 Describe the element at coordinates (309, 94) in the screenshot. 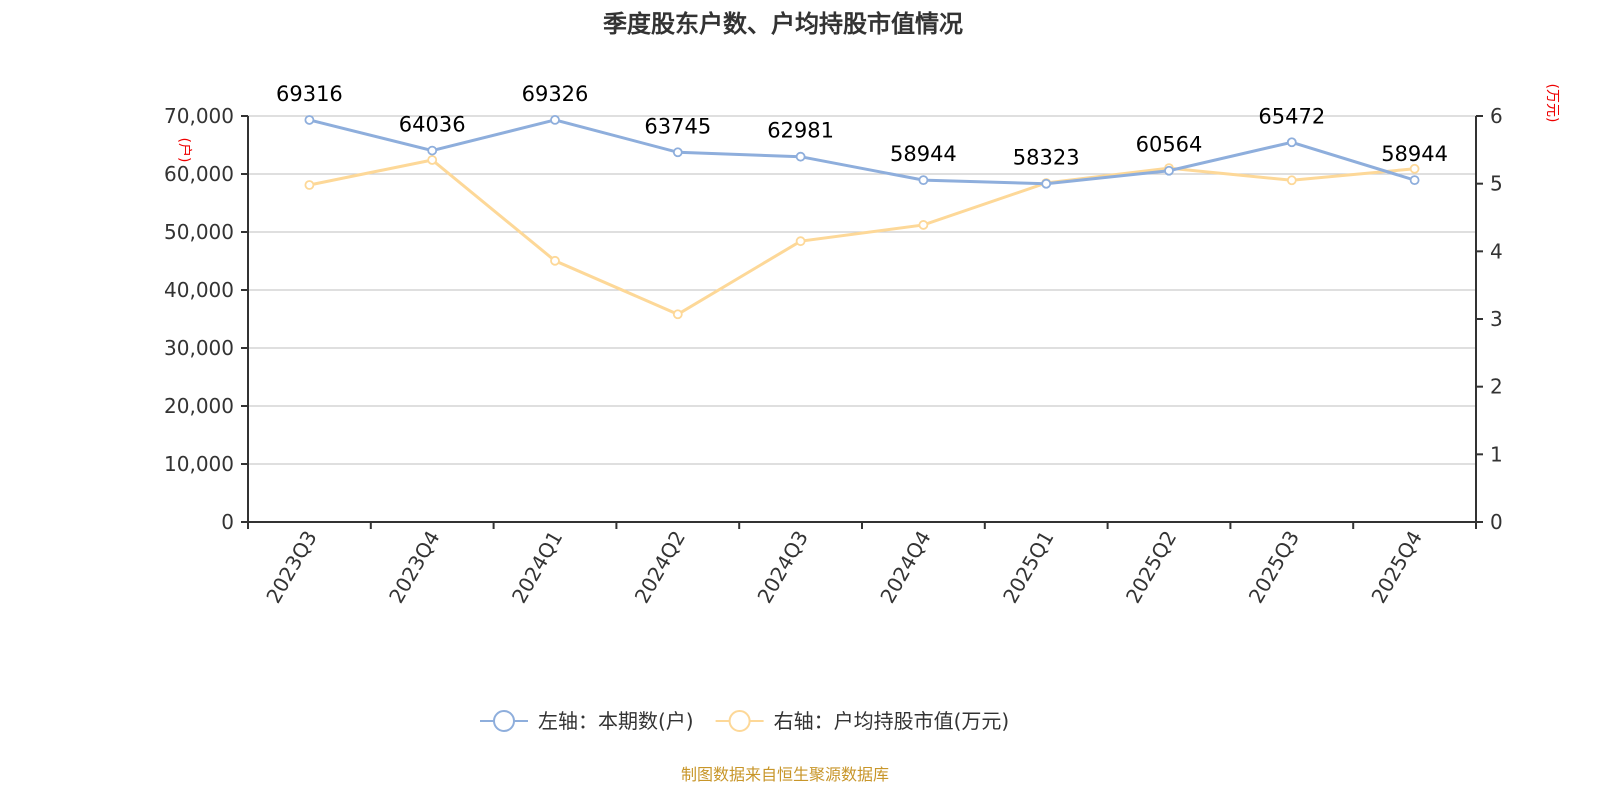

I see `data-label: 69316` at that location.